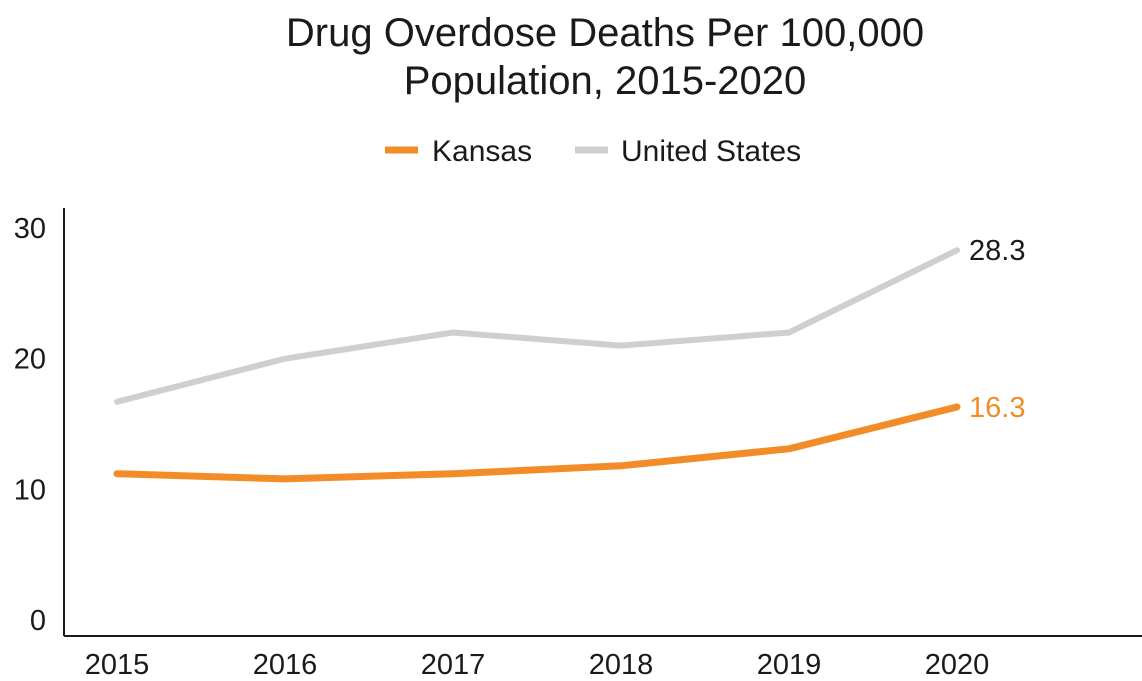  What do you see at coordinates (285, 665) in the screenshot?
I see `x-tick-label: 2016` at bounding box center [285, 665].